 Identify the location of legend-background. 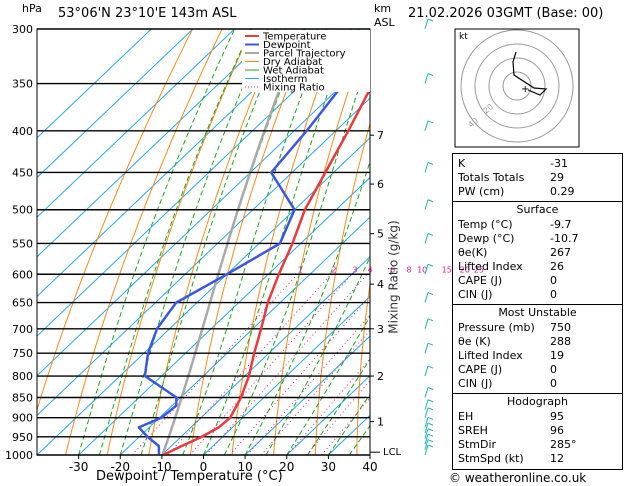
(306, 61).